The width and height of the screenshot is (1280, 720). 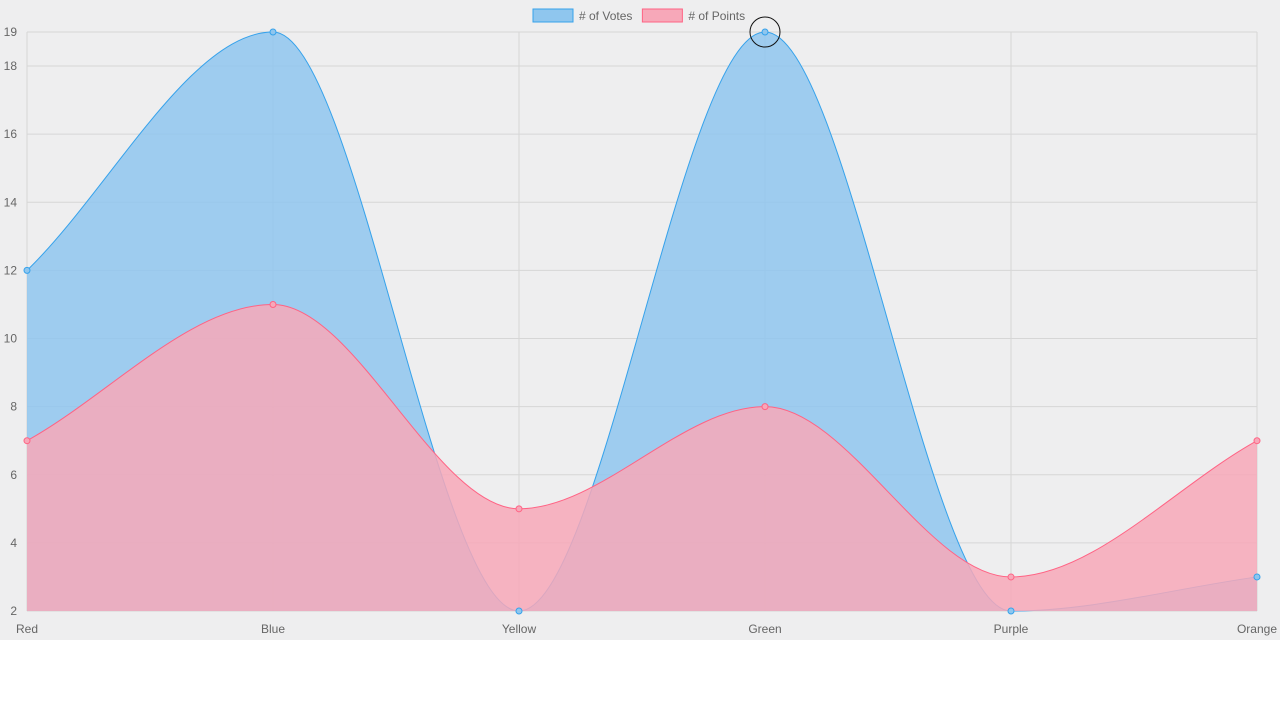 What do you see at coordinates (1011, 629) in the screenshot?
I see `x-tick-label: Purple` at bounding box center [1011, 629].